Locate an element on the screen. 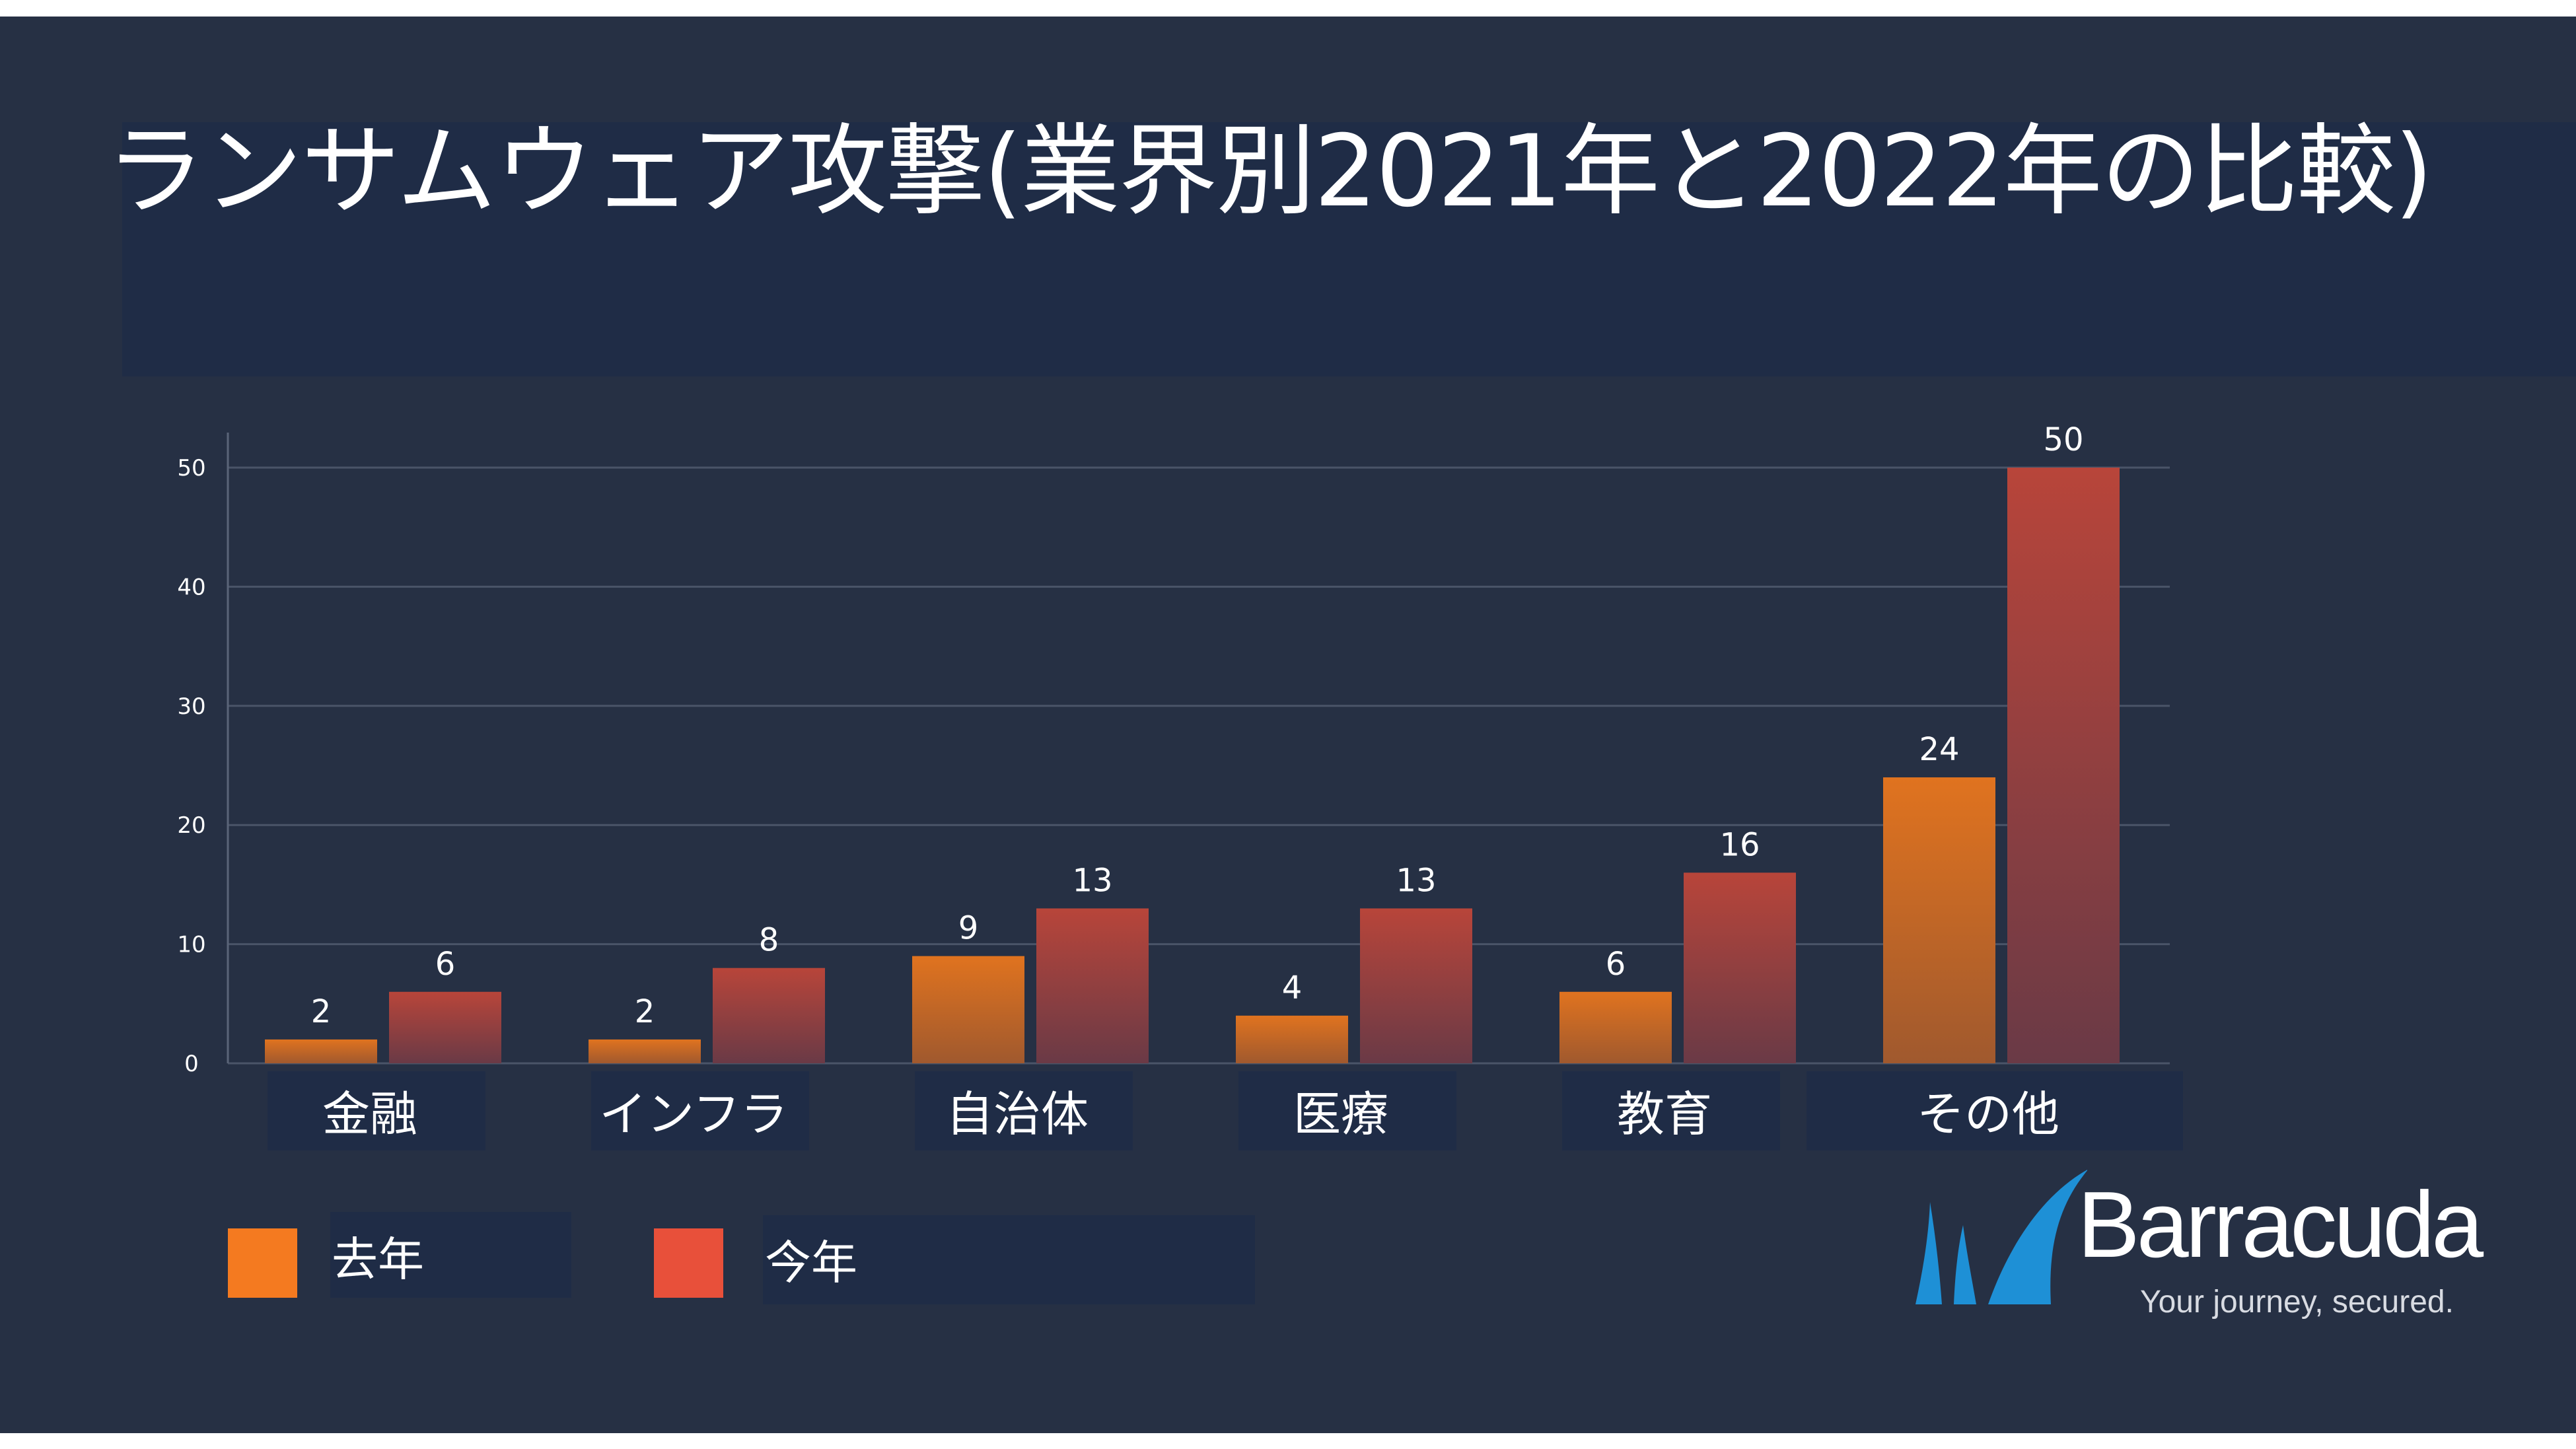 Image resolution: width=2576 pixels, height=1449 pixels. category-label: 自治体 is located at coordinates (1017, 1114).